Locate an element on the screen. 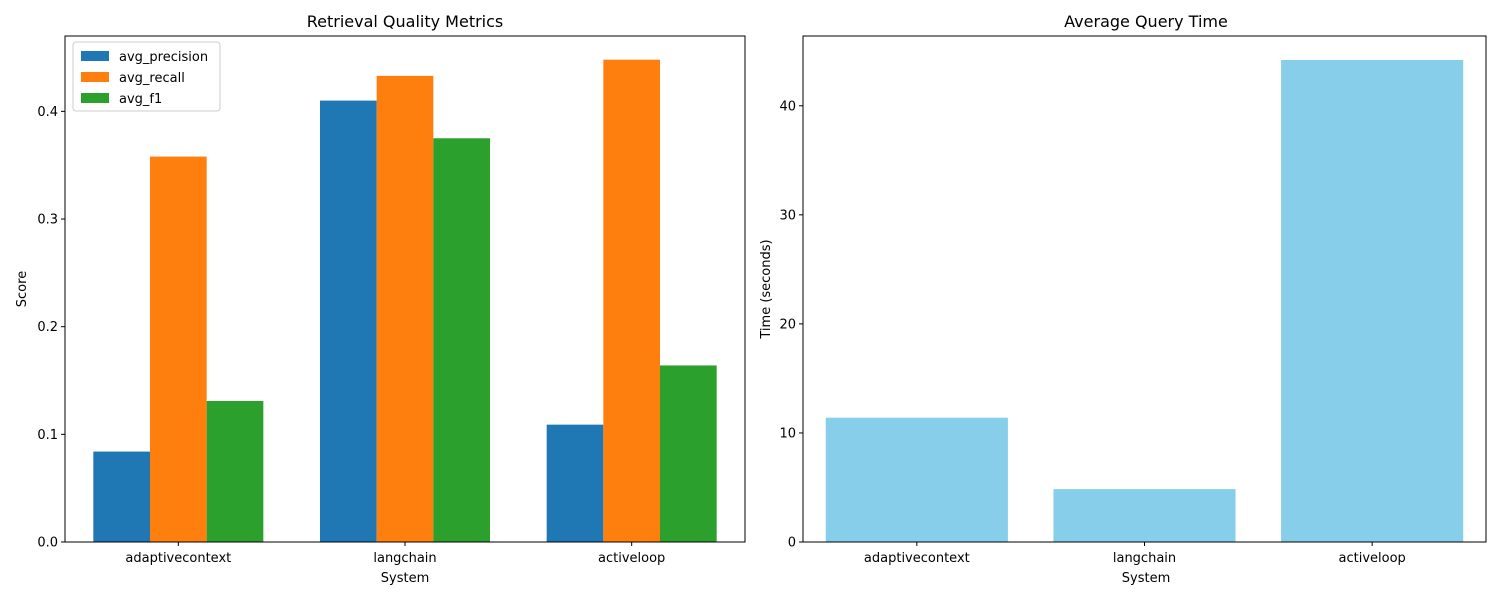 This screenshot has width=1500, height=600. y-tick-label: 0 is located at coordinates (792, 543).